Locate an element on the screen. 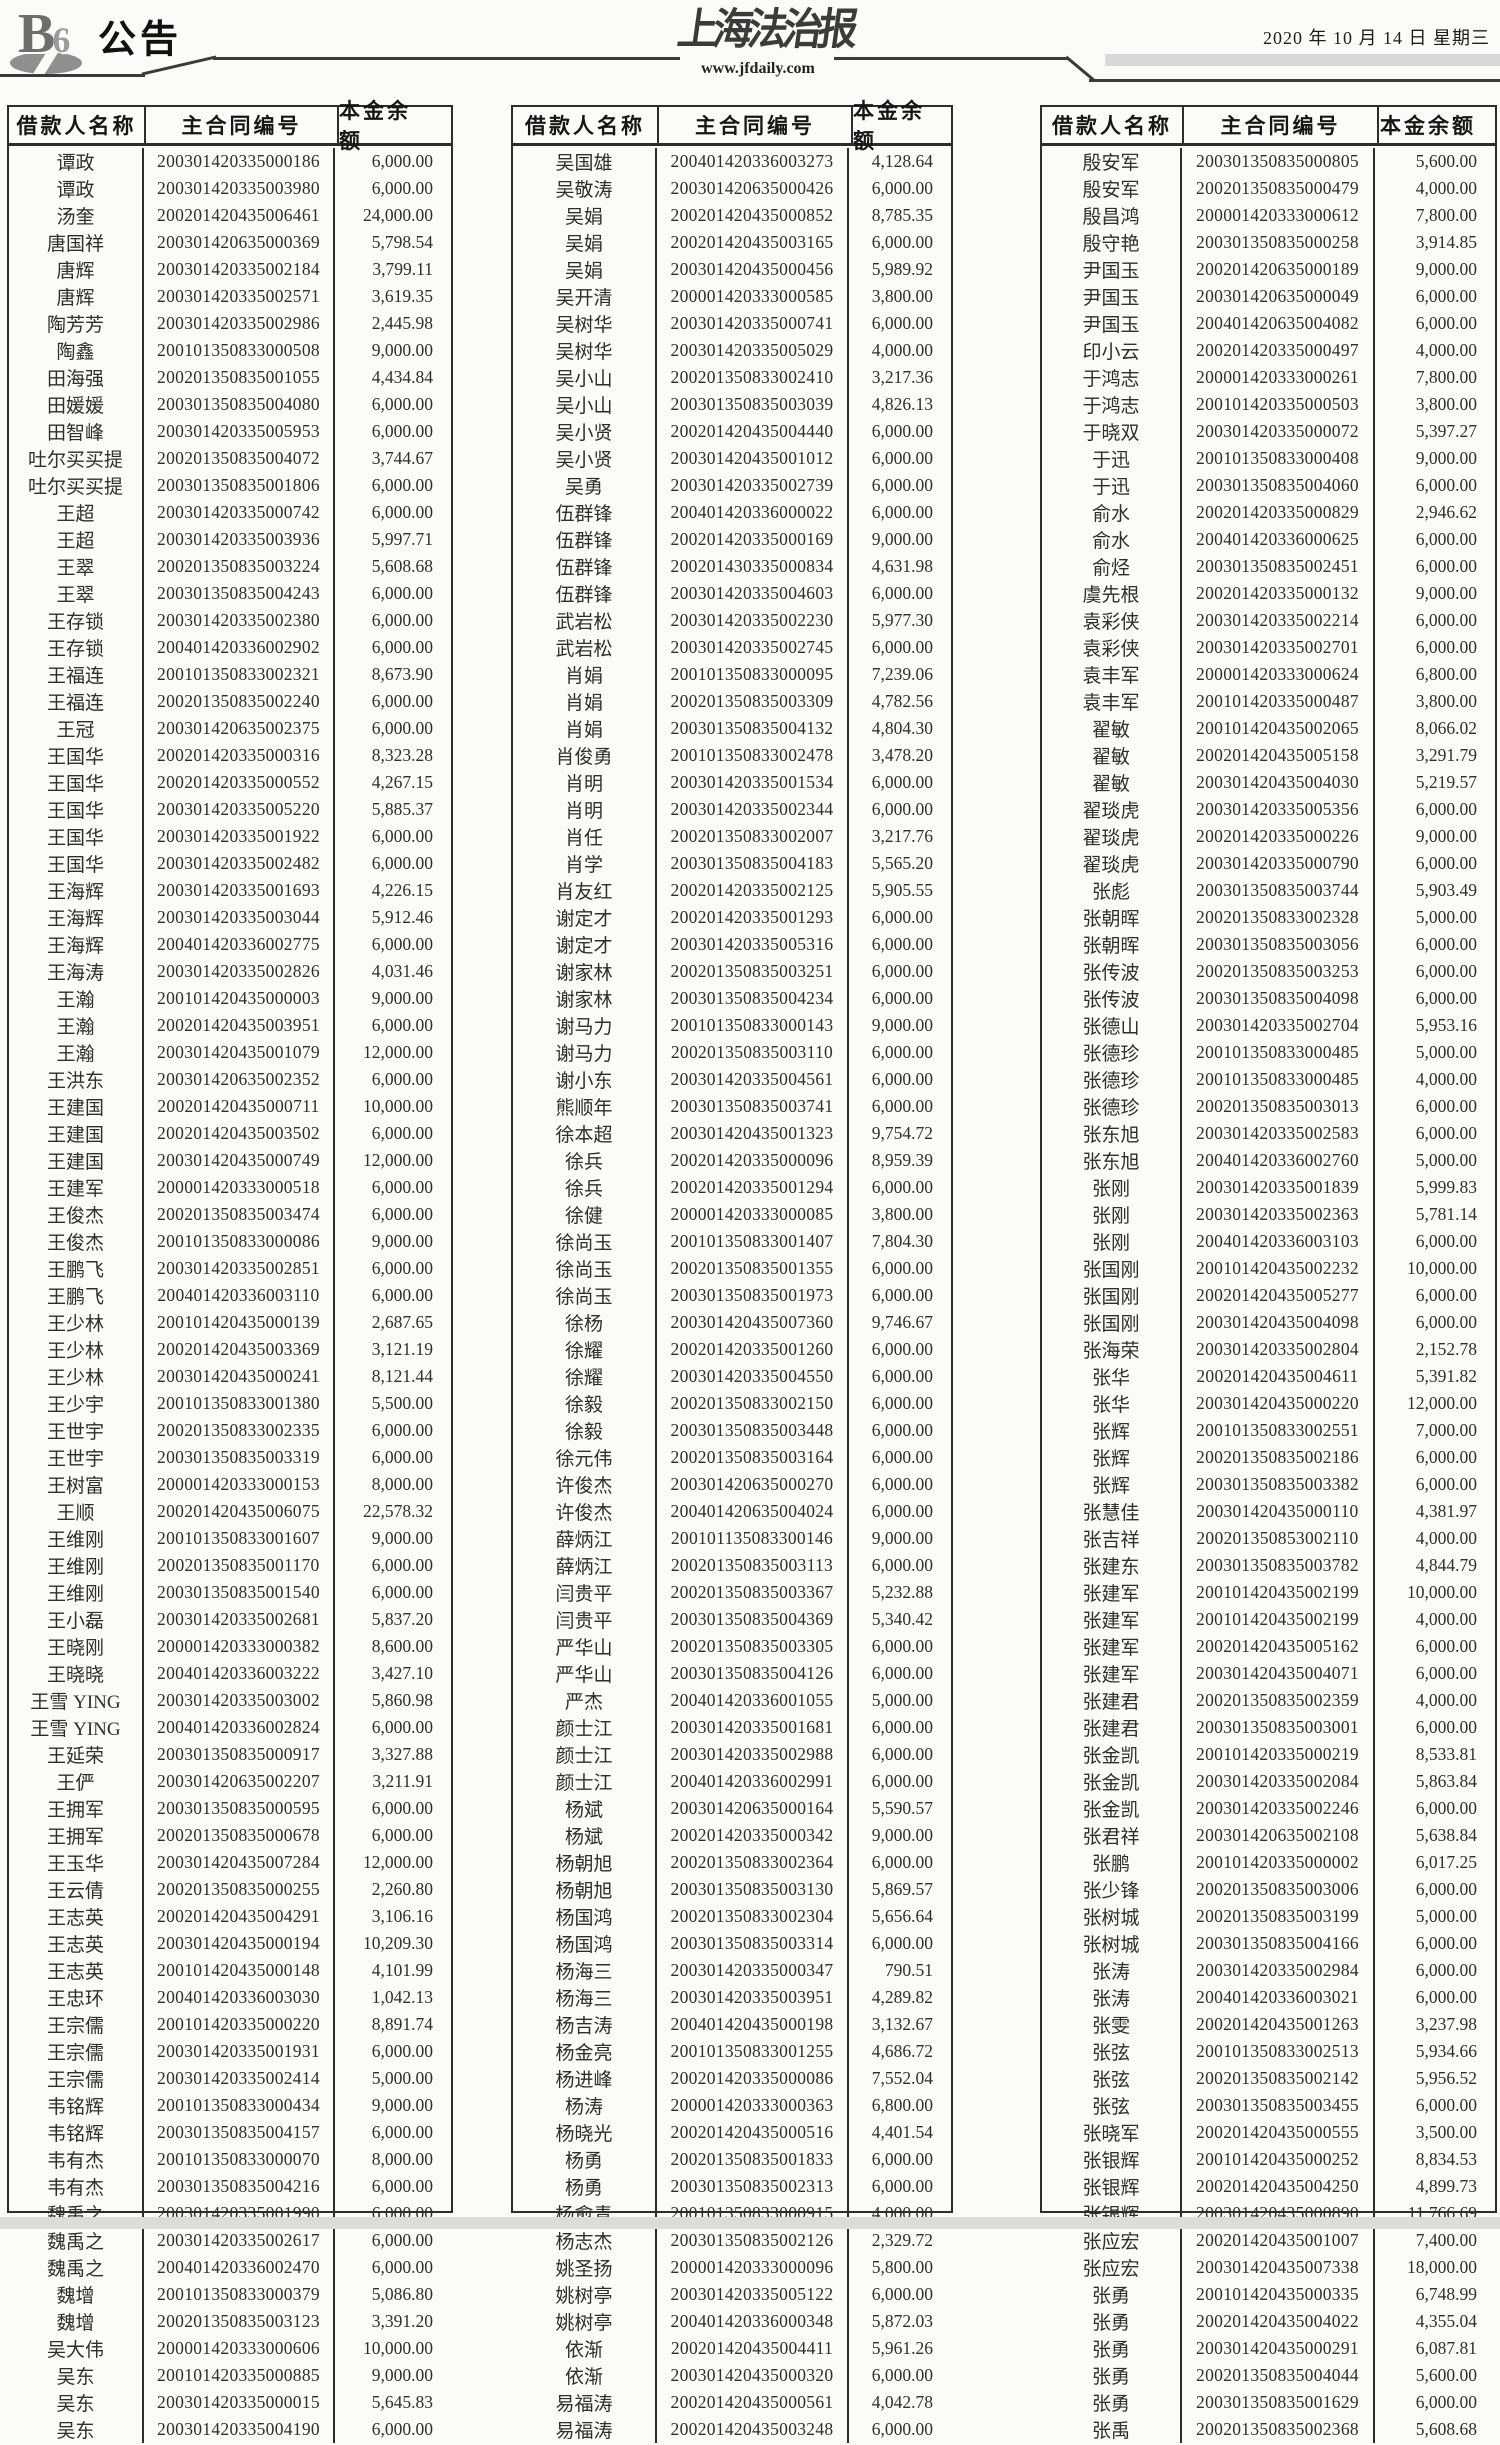 The image size is (1500, 2445). borrower-name-cell: 谢马力 is located at coordinates (585, 1025).